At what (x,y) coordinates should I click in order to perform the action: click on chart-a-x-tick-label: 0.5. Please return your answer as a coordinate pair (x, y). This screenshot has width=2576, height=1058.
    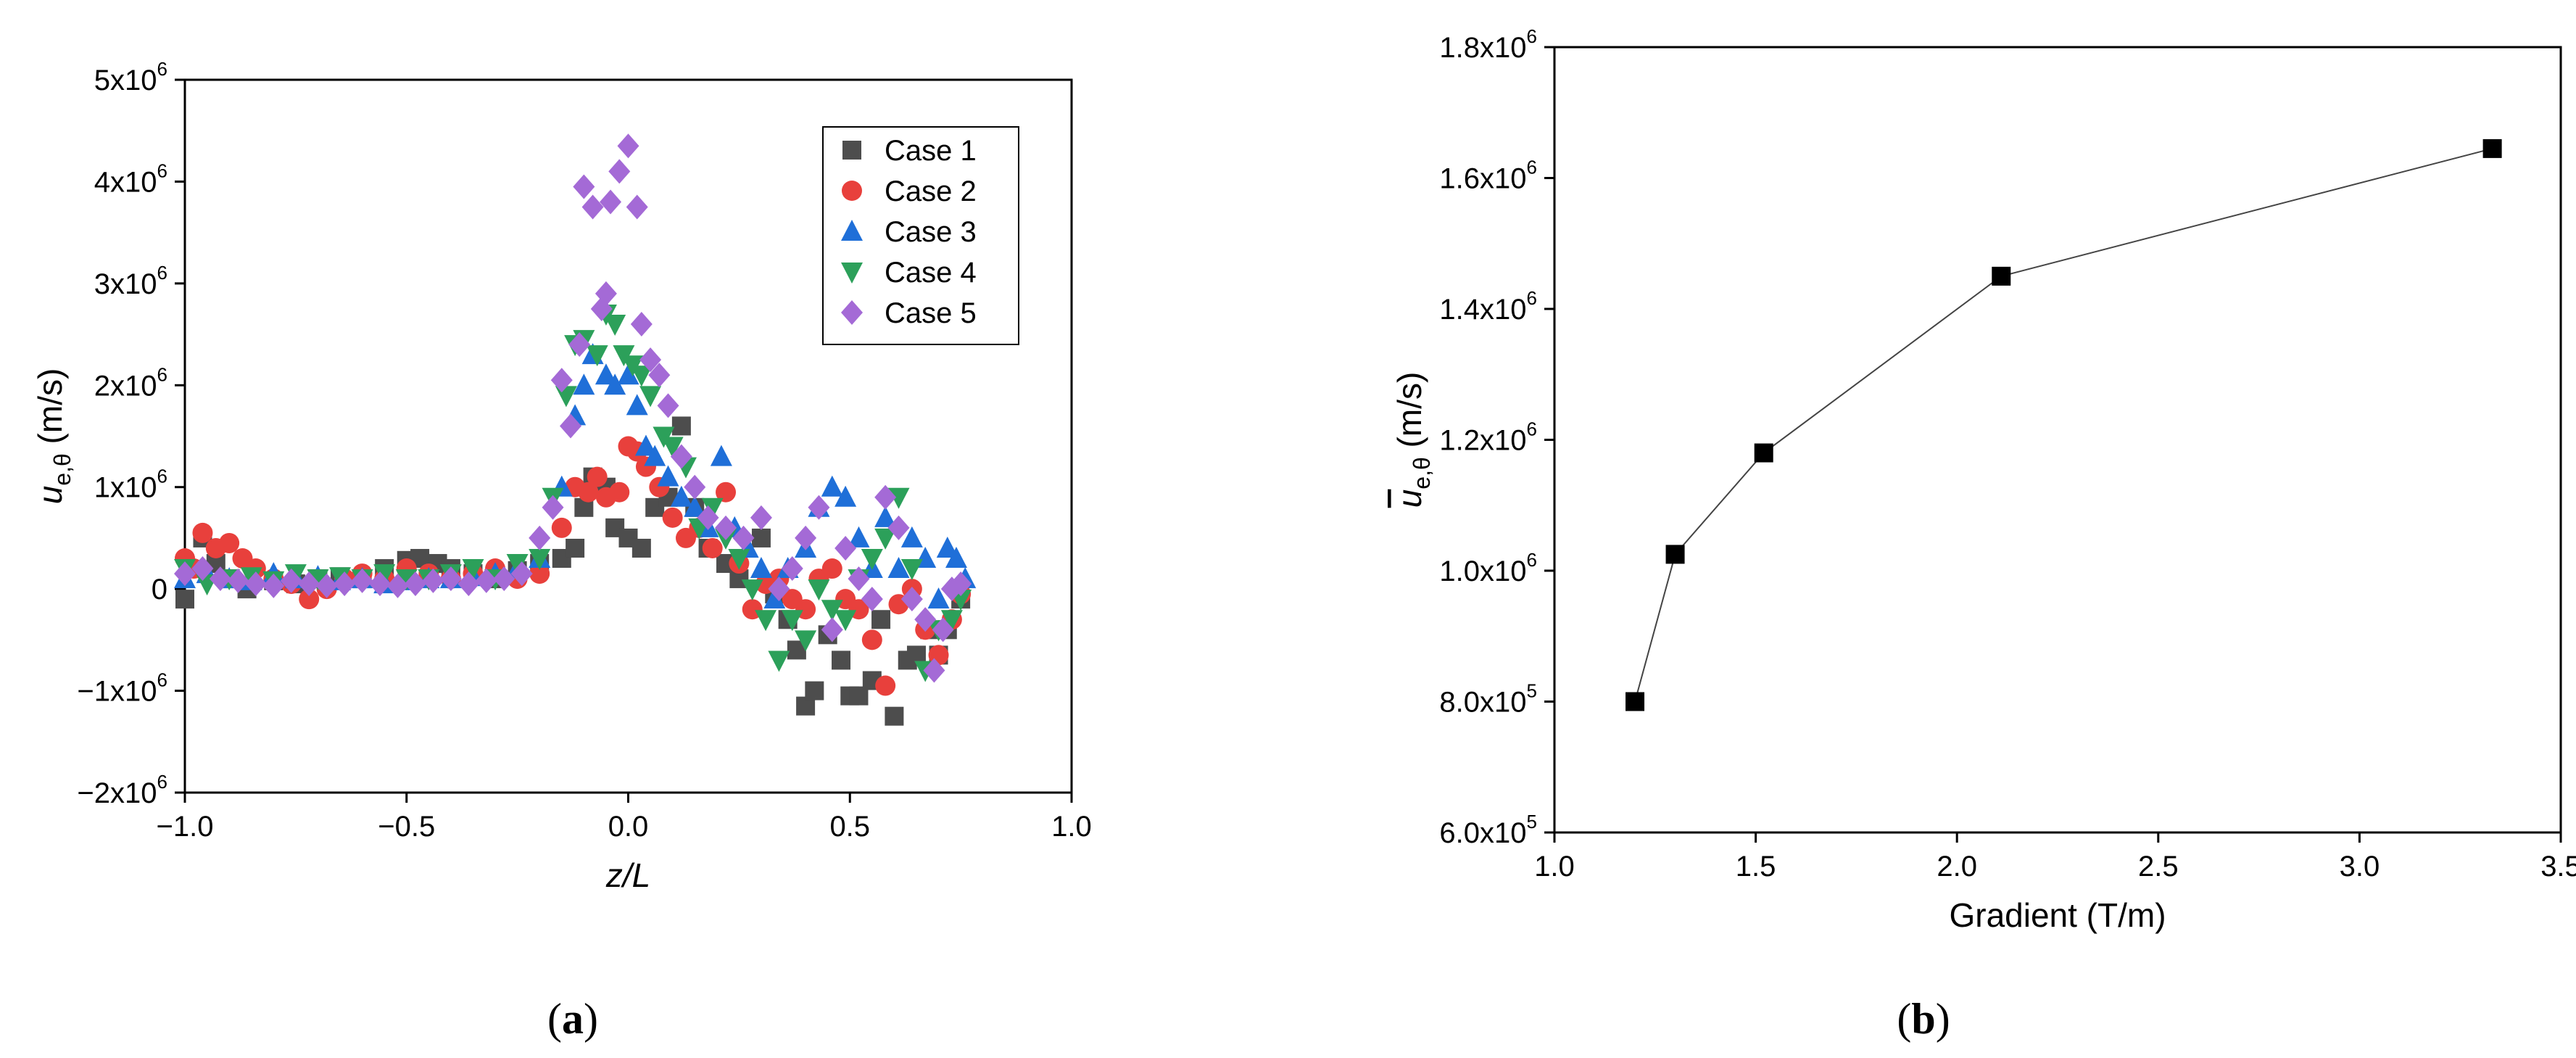
    Looking at the image, I should click on (849, 827).